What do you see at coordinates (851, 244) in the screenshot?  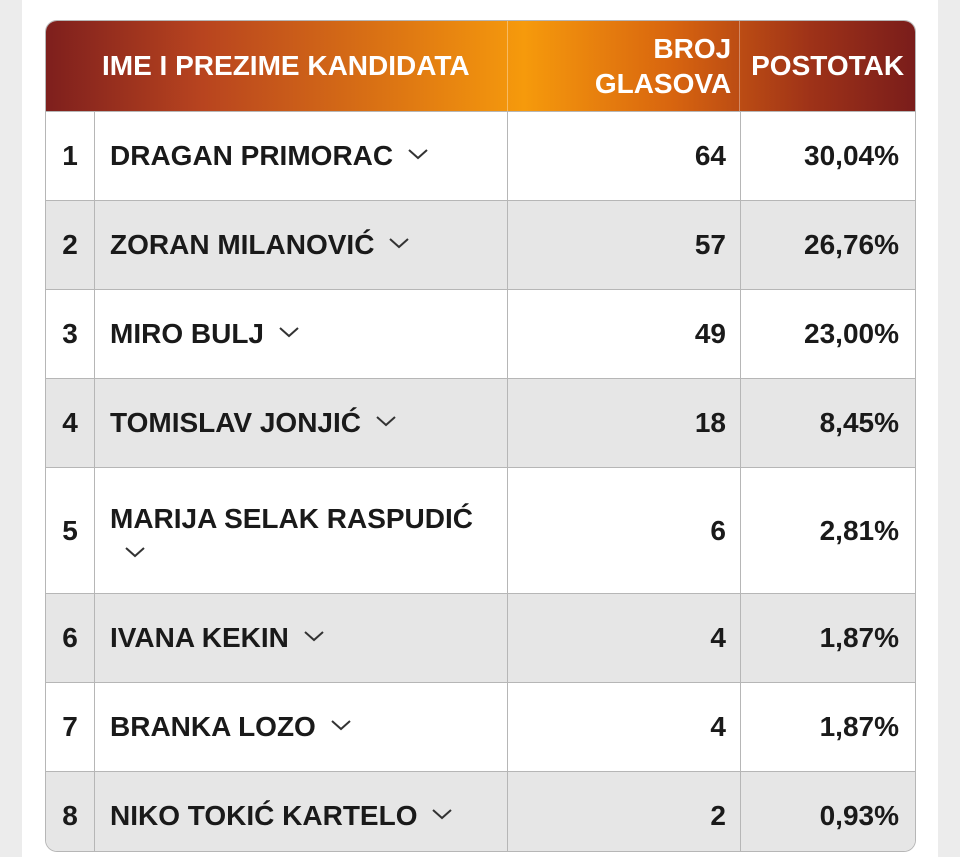 I see `vote-percentage: 26,76%` at bounding box center [851, 244].